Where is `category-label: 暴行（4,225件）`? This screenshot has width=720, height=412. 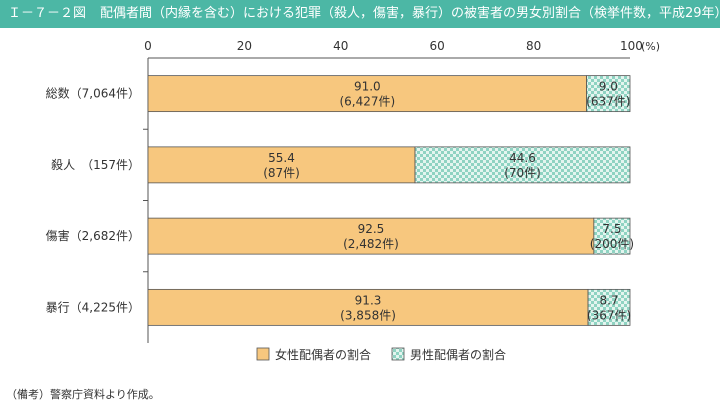 category-label: 暴行（4,225件） is located at coordinates (93, 307).